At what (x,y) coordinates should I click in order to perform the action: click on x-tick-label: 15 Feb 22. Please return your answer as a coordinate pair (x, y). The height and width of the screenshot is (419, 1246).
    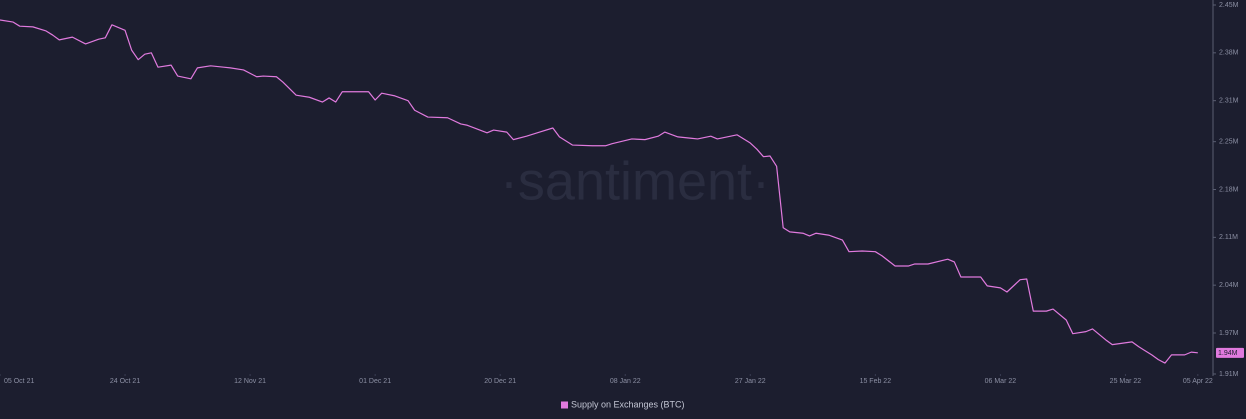
    Looking at the image, I should click on (876, 381).